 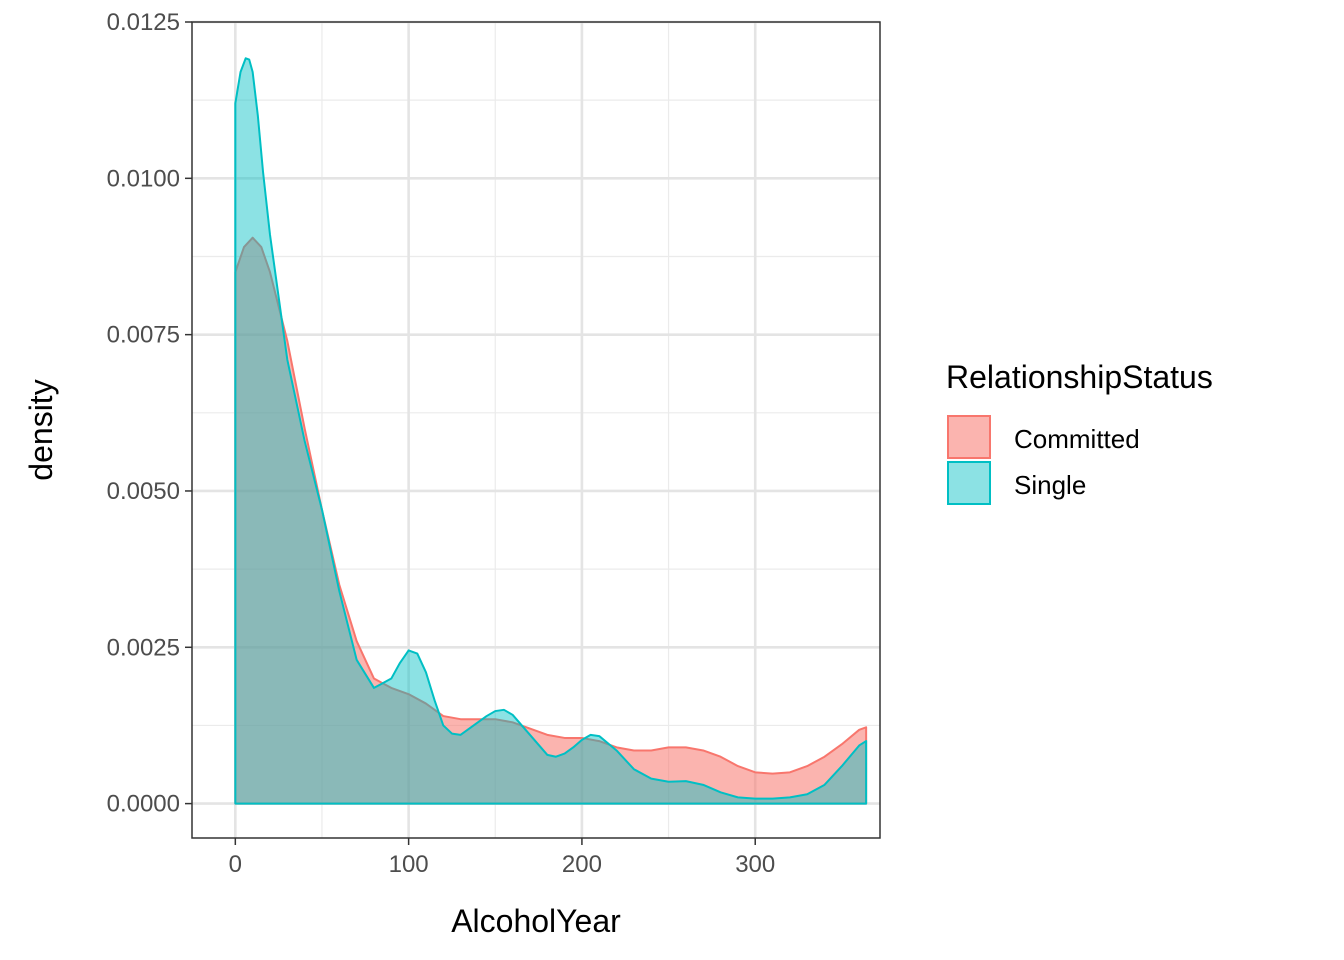 What do you see at coordinates (502, 858) in the screenshot?
I see `x-axis: 0 100 200 300` at bounding box center [502, 858].